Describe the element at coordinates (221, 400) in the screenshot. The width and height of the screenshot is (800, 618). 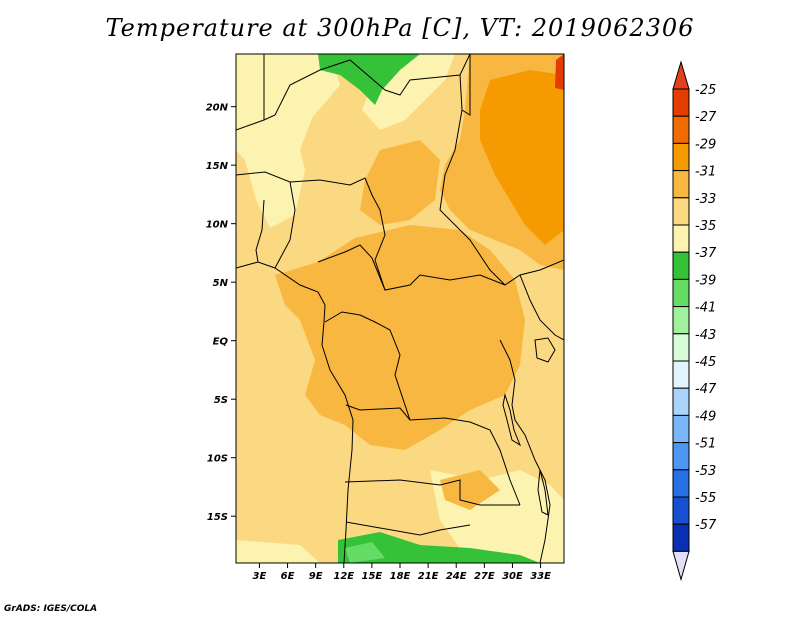
I see `lat-tick-label: 5S` at that location.